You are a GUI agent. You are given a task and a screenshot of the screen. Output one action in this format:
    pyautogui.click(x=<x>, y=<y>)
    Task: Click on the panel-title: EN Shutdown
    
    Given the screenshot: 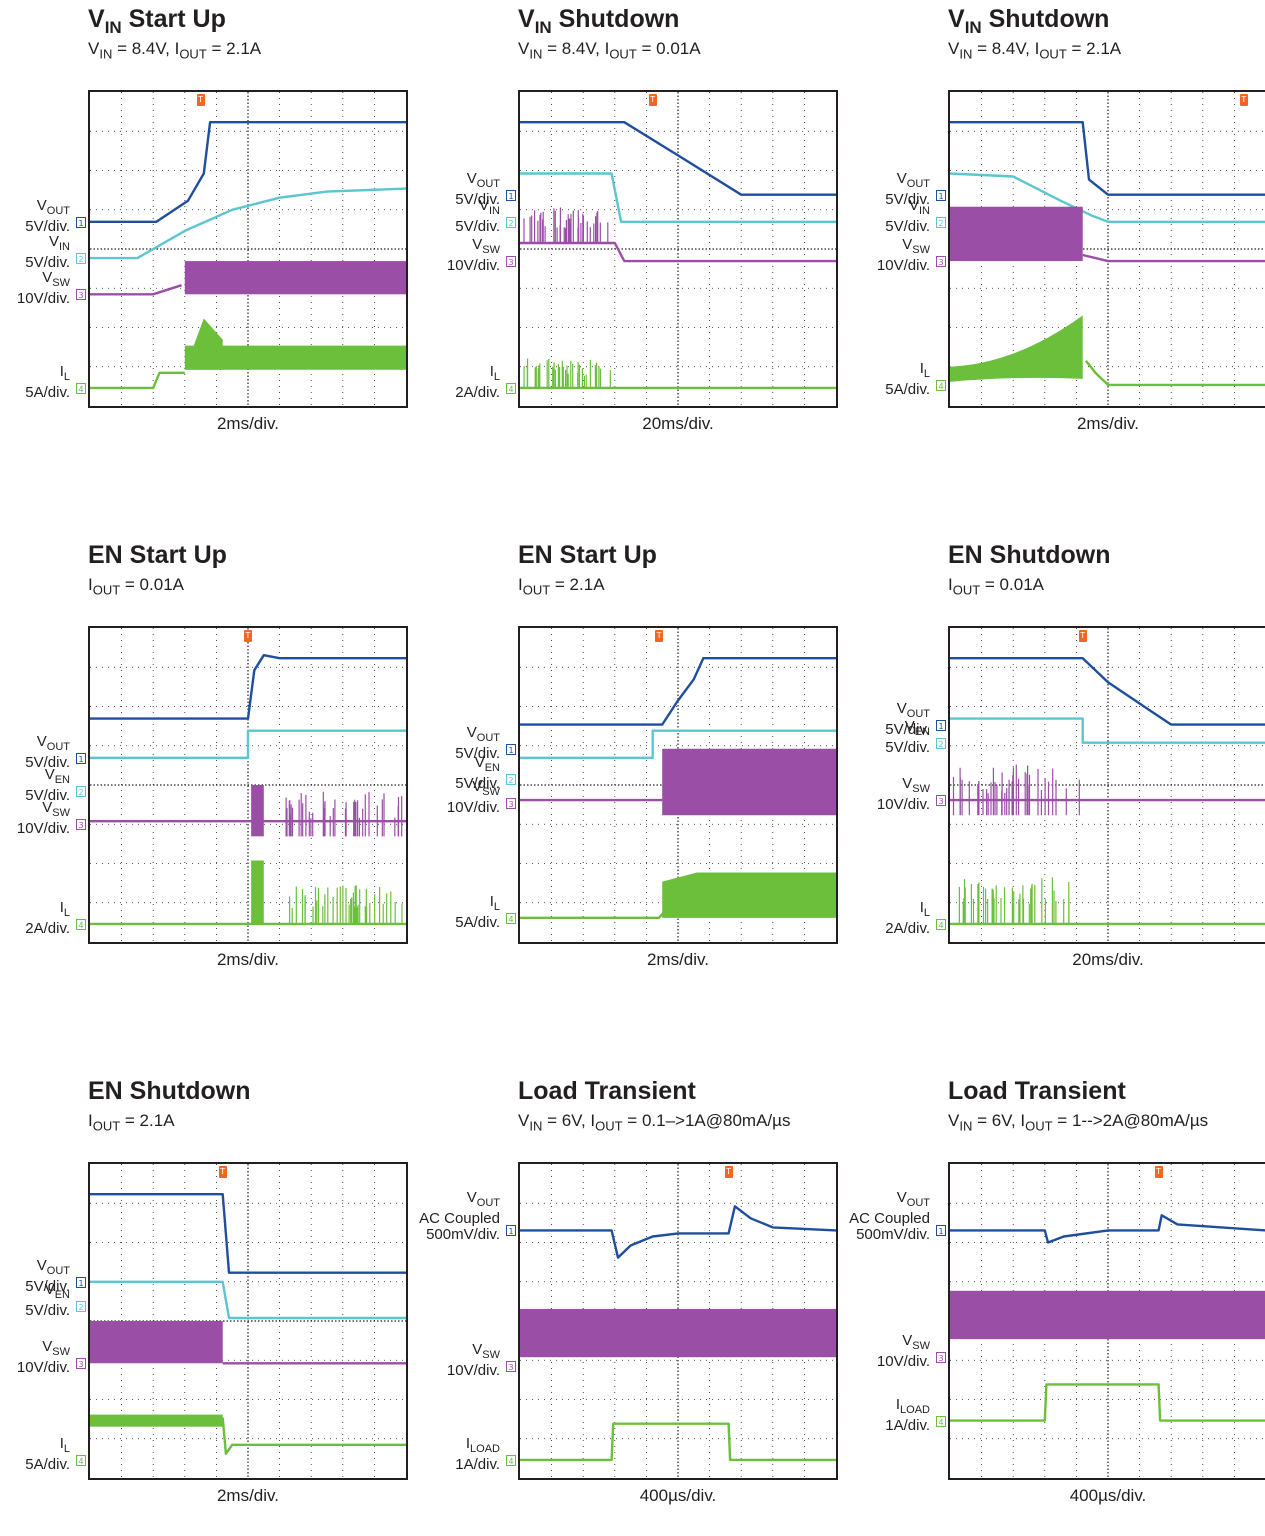 What is the action you would take?
    pyautogui.click(x=169, y=1091)
    